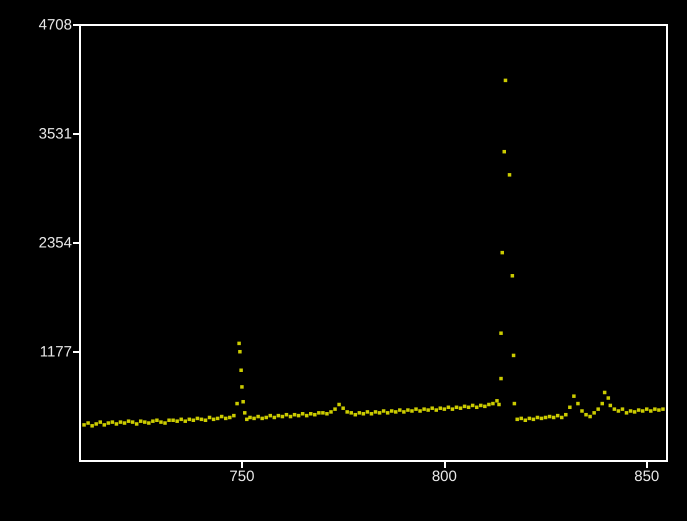  I want to click on y-tick-label: 2354, so click(55, 243).